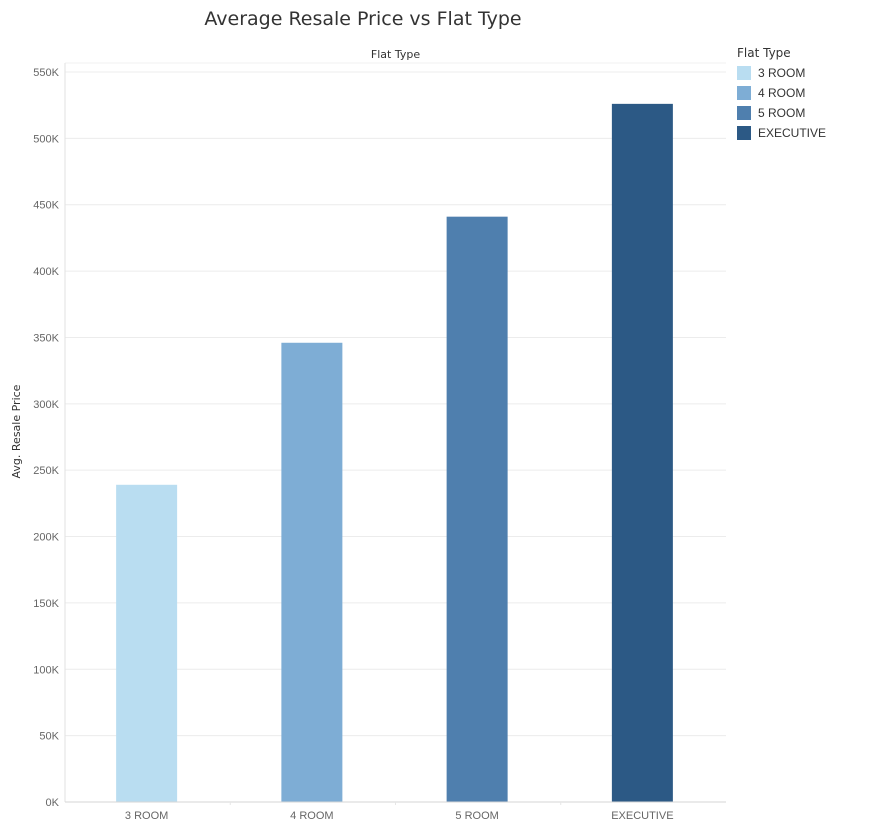  Describe the element at coordinates (46, 73) in the screenshot. I see `y-tick-label: 550K` at that location.